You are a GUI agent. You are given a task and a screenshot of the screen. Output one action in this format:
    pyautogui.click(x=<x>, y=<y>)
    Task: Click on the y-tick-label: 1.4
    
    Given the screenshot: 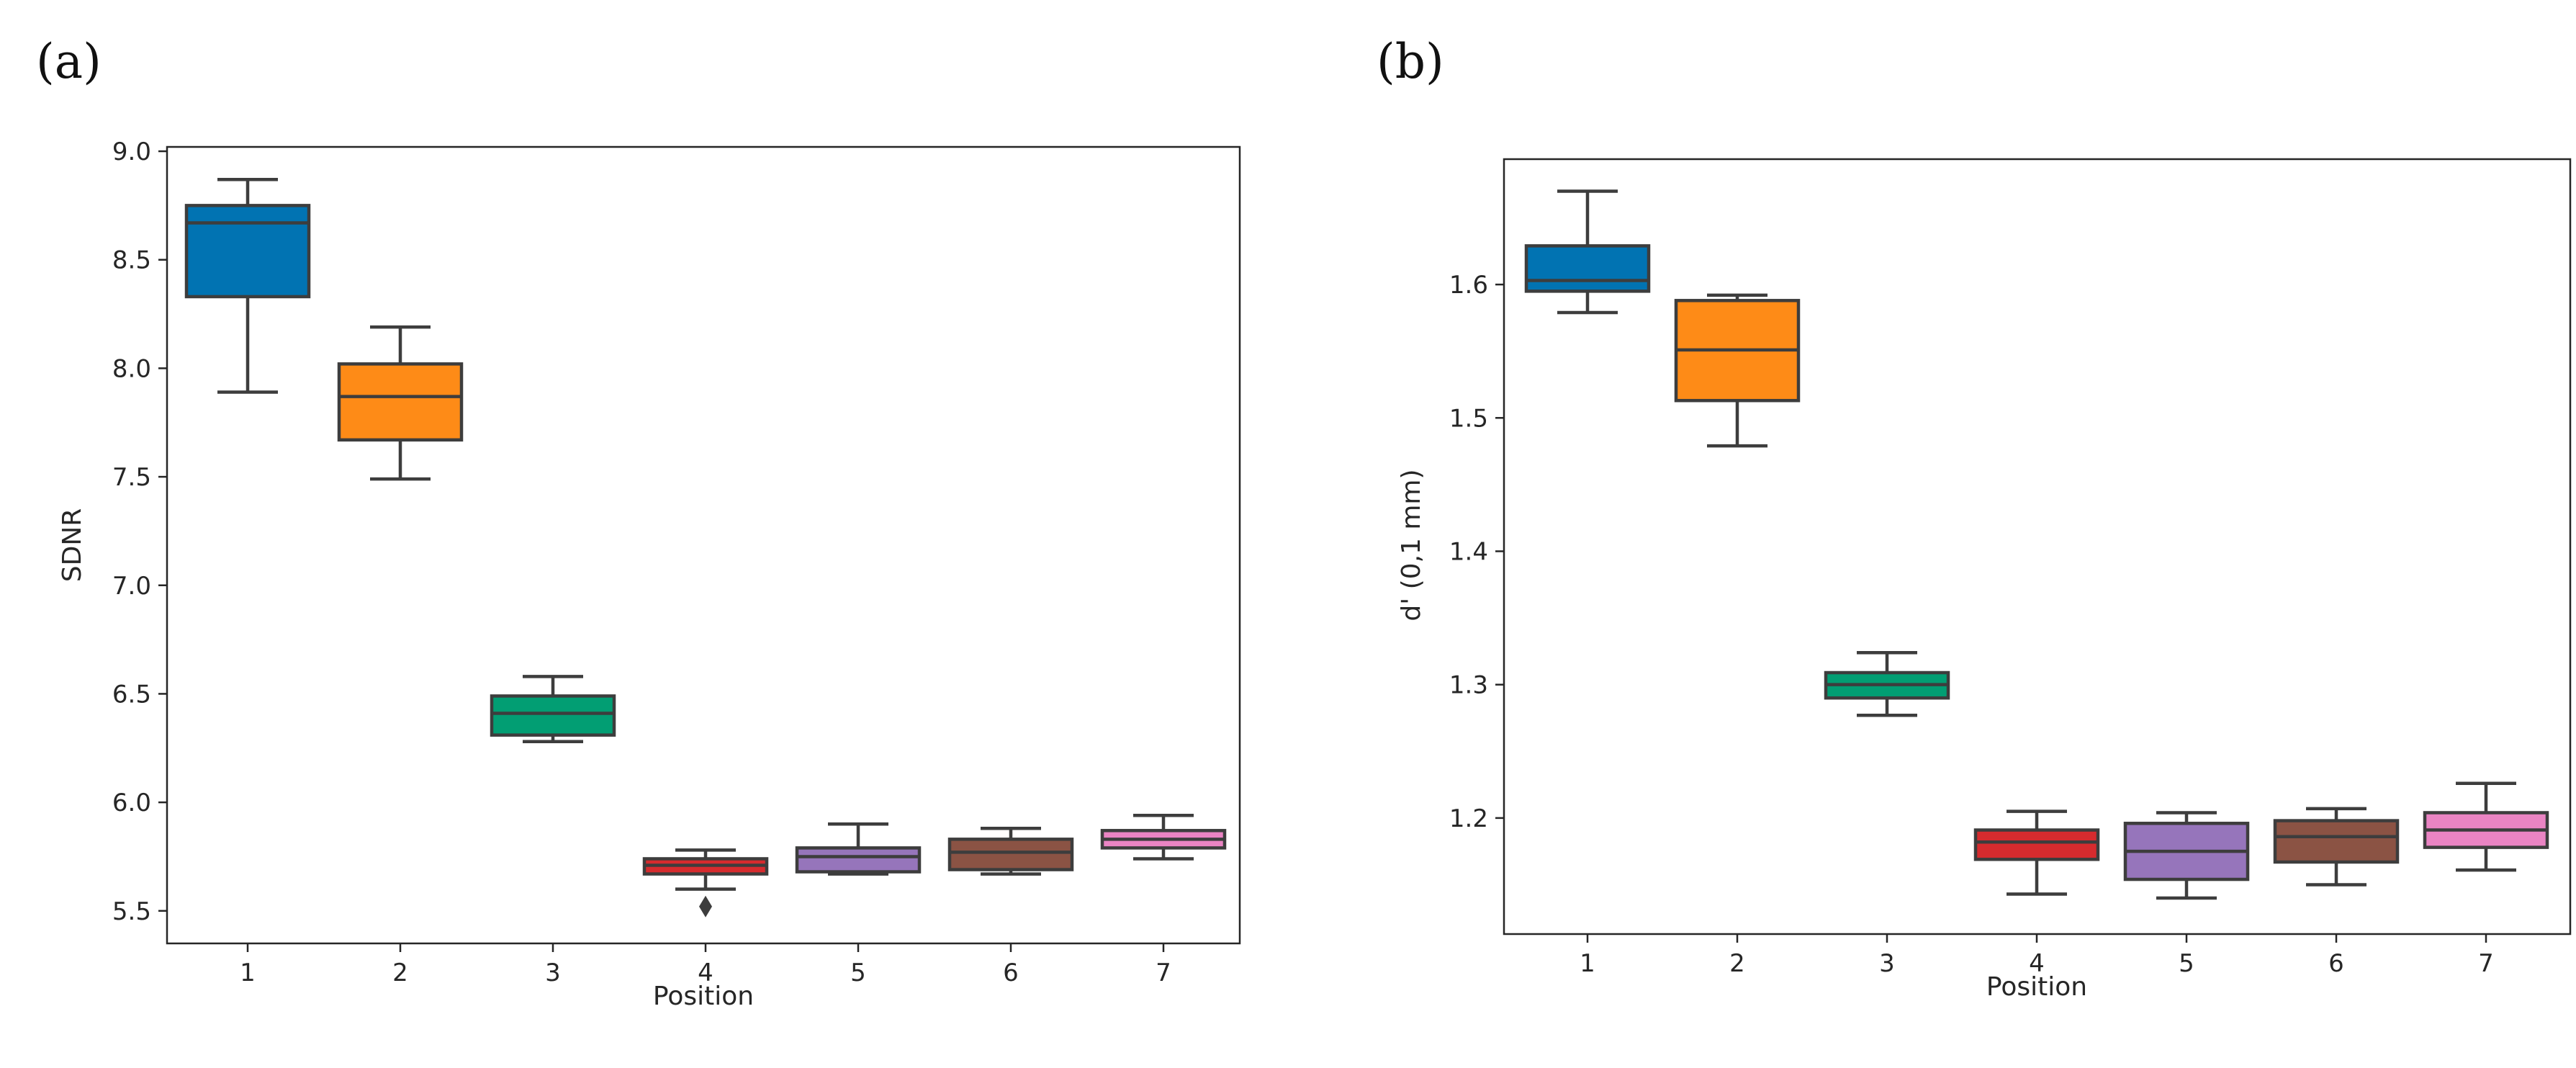 What is the action you would take?
    pyautogui.click(x=1468, y=551)
    